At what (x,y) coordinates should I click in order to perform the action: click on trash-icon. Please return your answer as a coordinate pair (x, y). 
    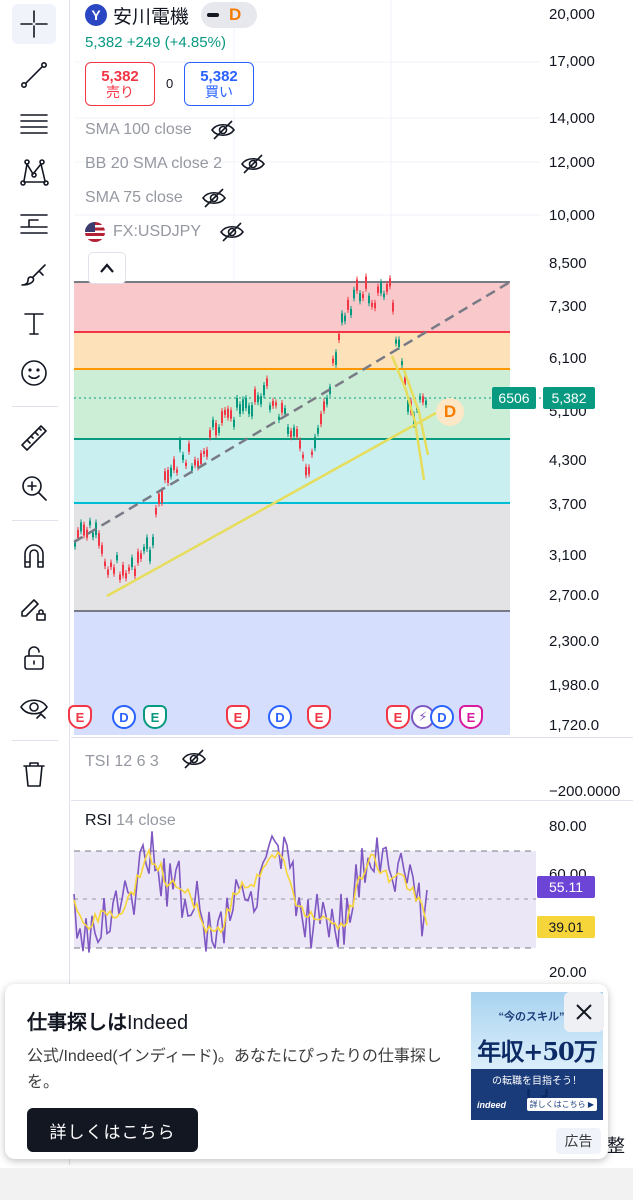
    Looking at the image, I should click on (34, 774).